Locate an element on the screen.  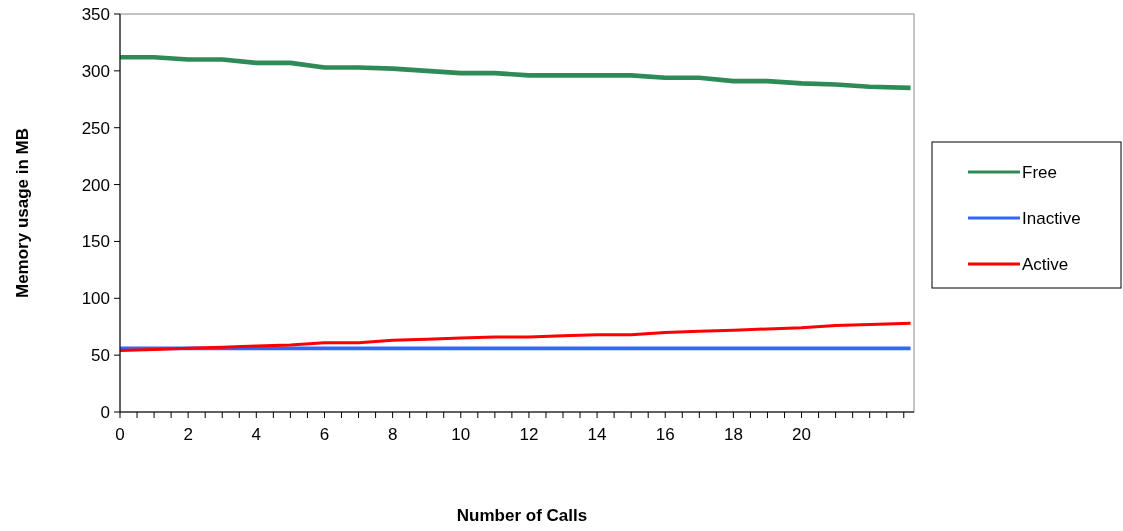
y-axis-title: Memory usage in MB is located at coordinates (22, 213).